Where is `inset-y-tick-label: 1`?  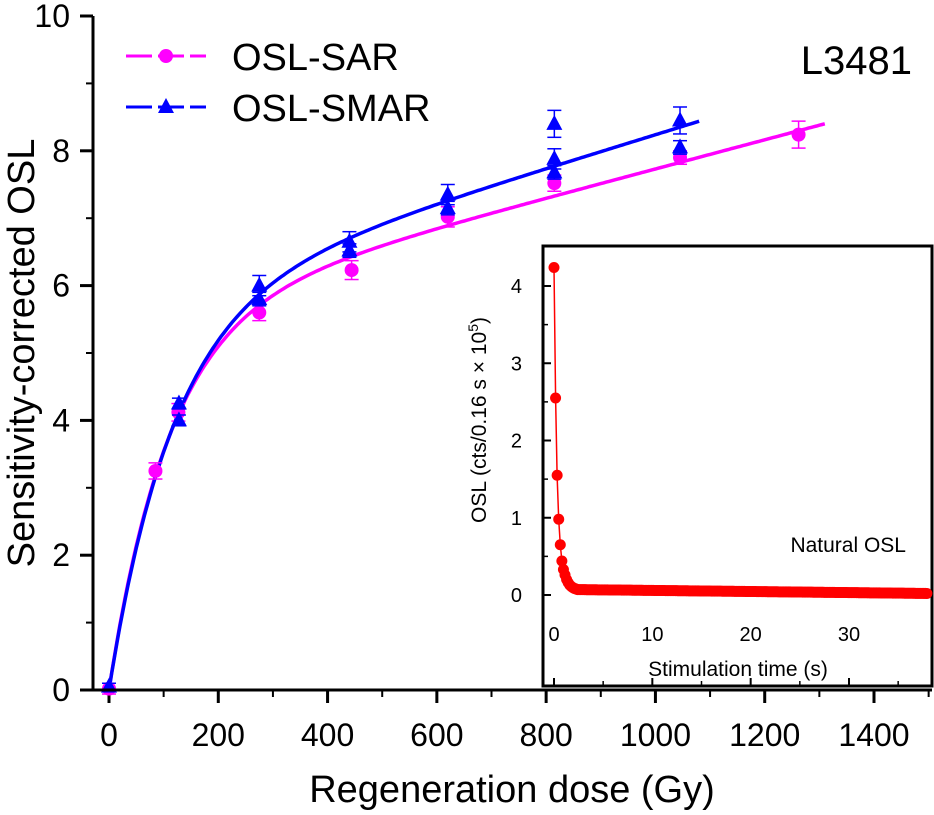
inset-y-tick-label: 1 is located at coordinates (516, 519).